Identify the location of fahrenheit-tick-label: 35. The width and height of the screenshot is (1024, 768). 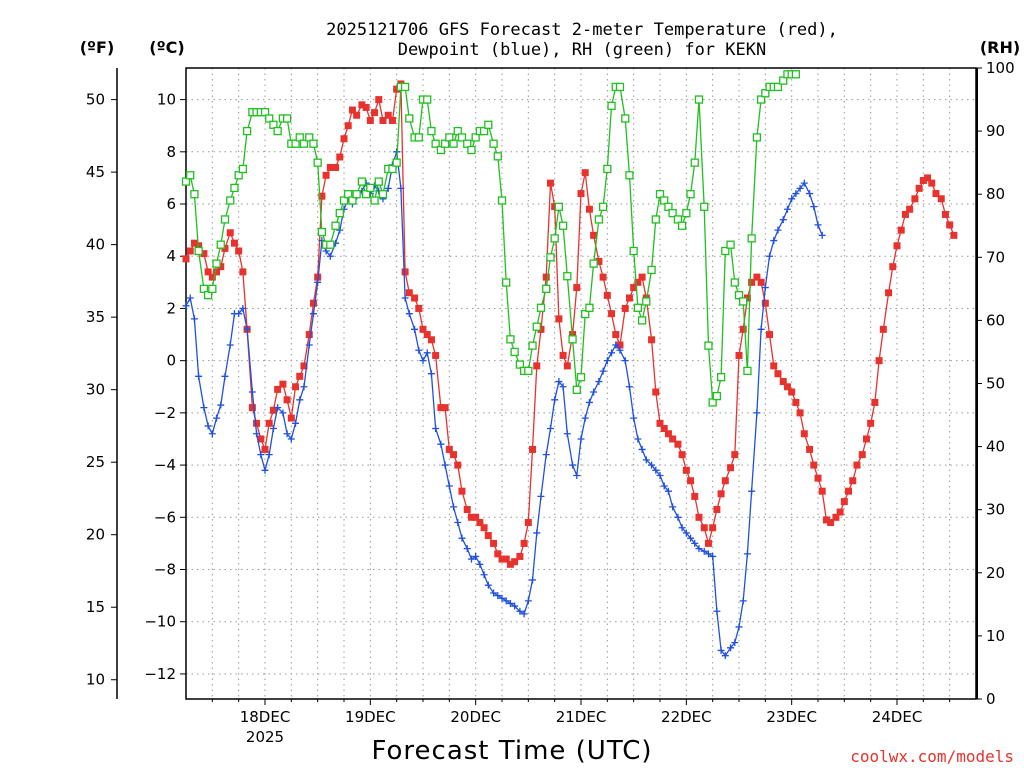
(95, 317).